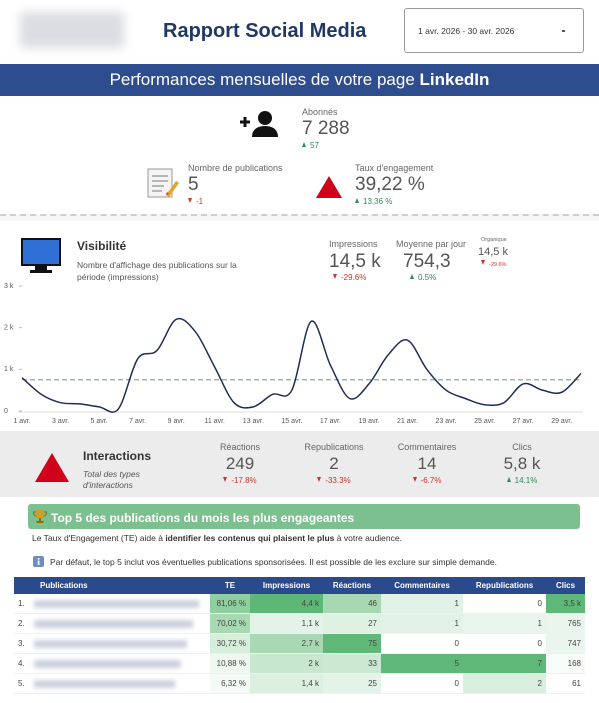  What do you see at coordinates (466, 31) in the screenshot?
I see `date-range: 1 avr. 2026 - 30 avr. 2026` at bounding box center [466, 31].